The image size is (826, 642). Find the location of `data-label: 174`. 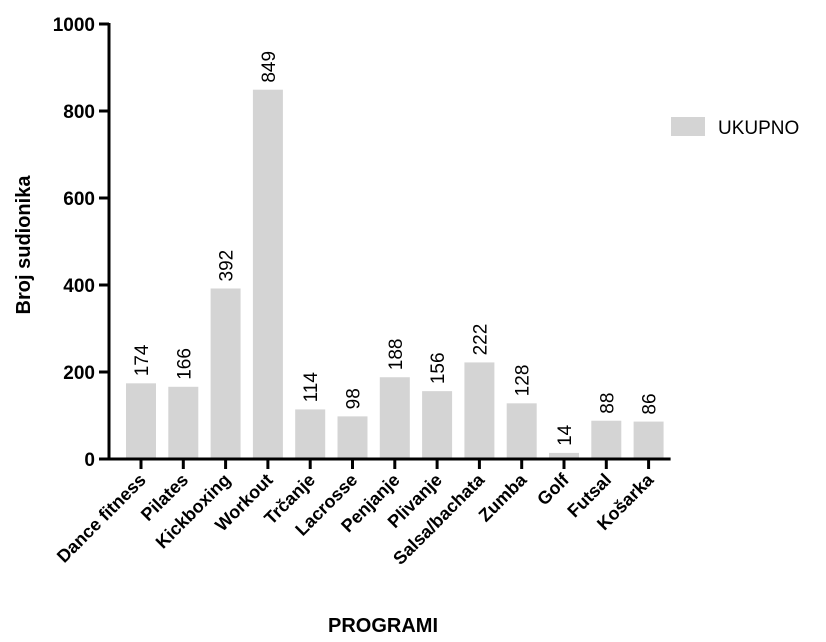

data-label: 174 is located at coordinates (142, 360).